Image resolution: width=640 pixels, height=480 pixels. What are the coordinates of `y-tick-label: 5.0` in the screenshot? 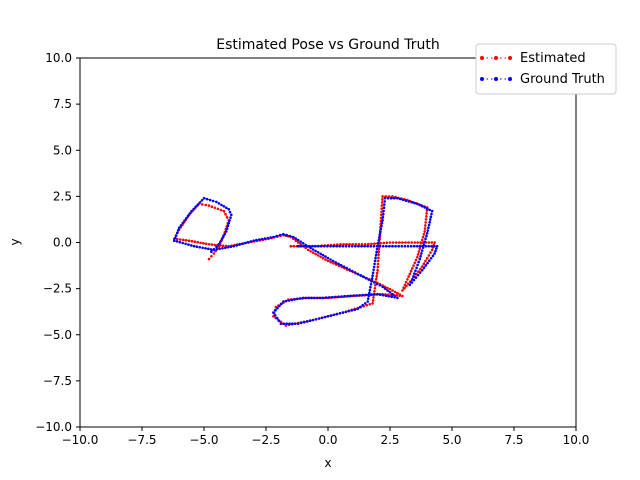 It's located at (62, 150).